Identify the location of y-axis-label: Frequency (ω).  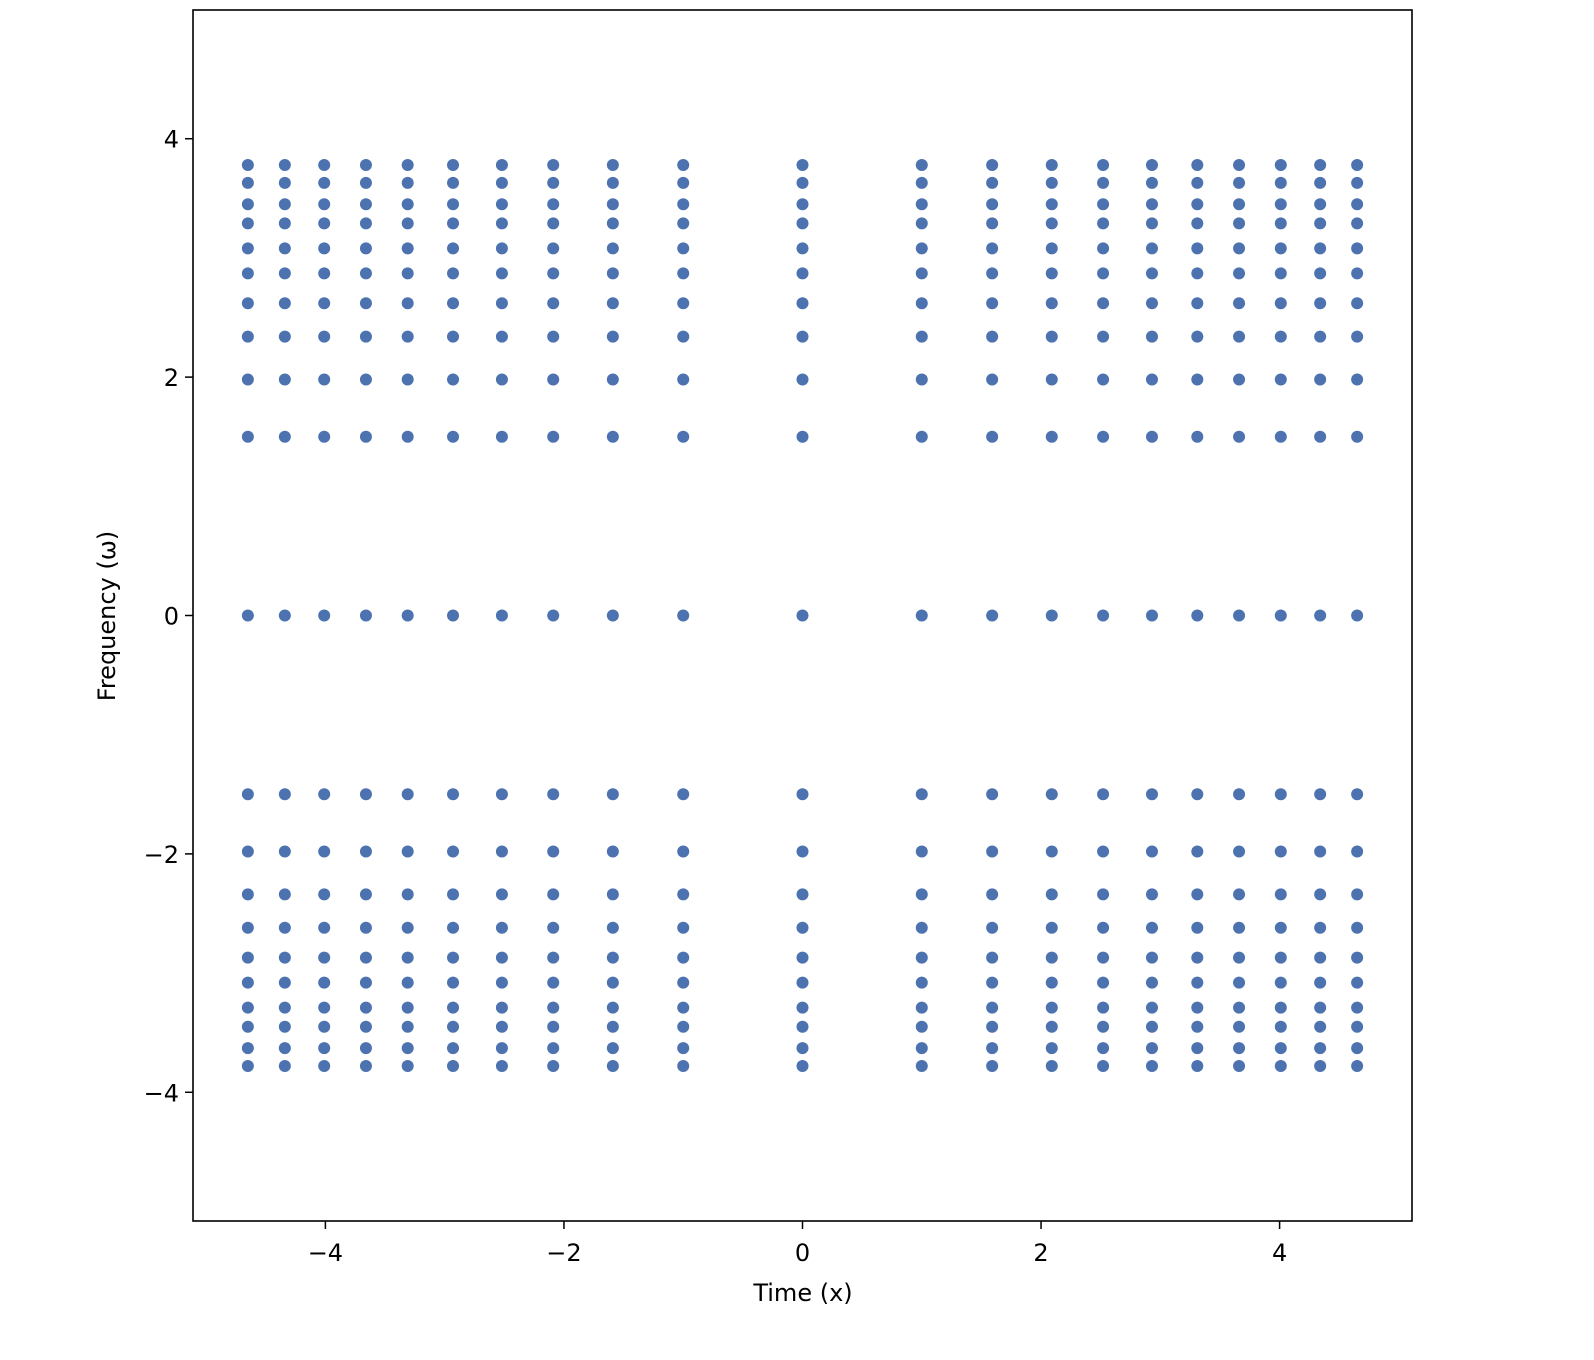
(107, 616).